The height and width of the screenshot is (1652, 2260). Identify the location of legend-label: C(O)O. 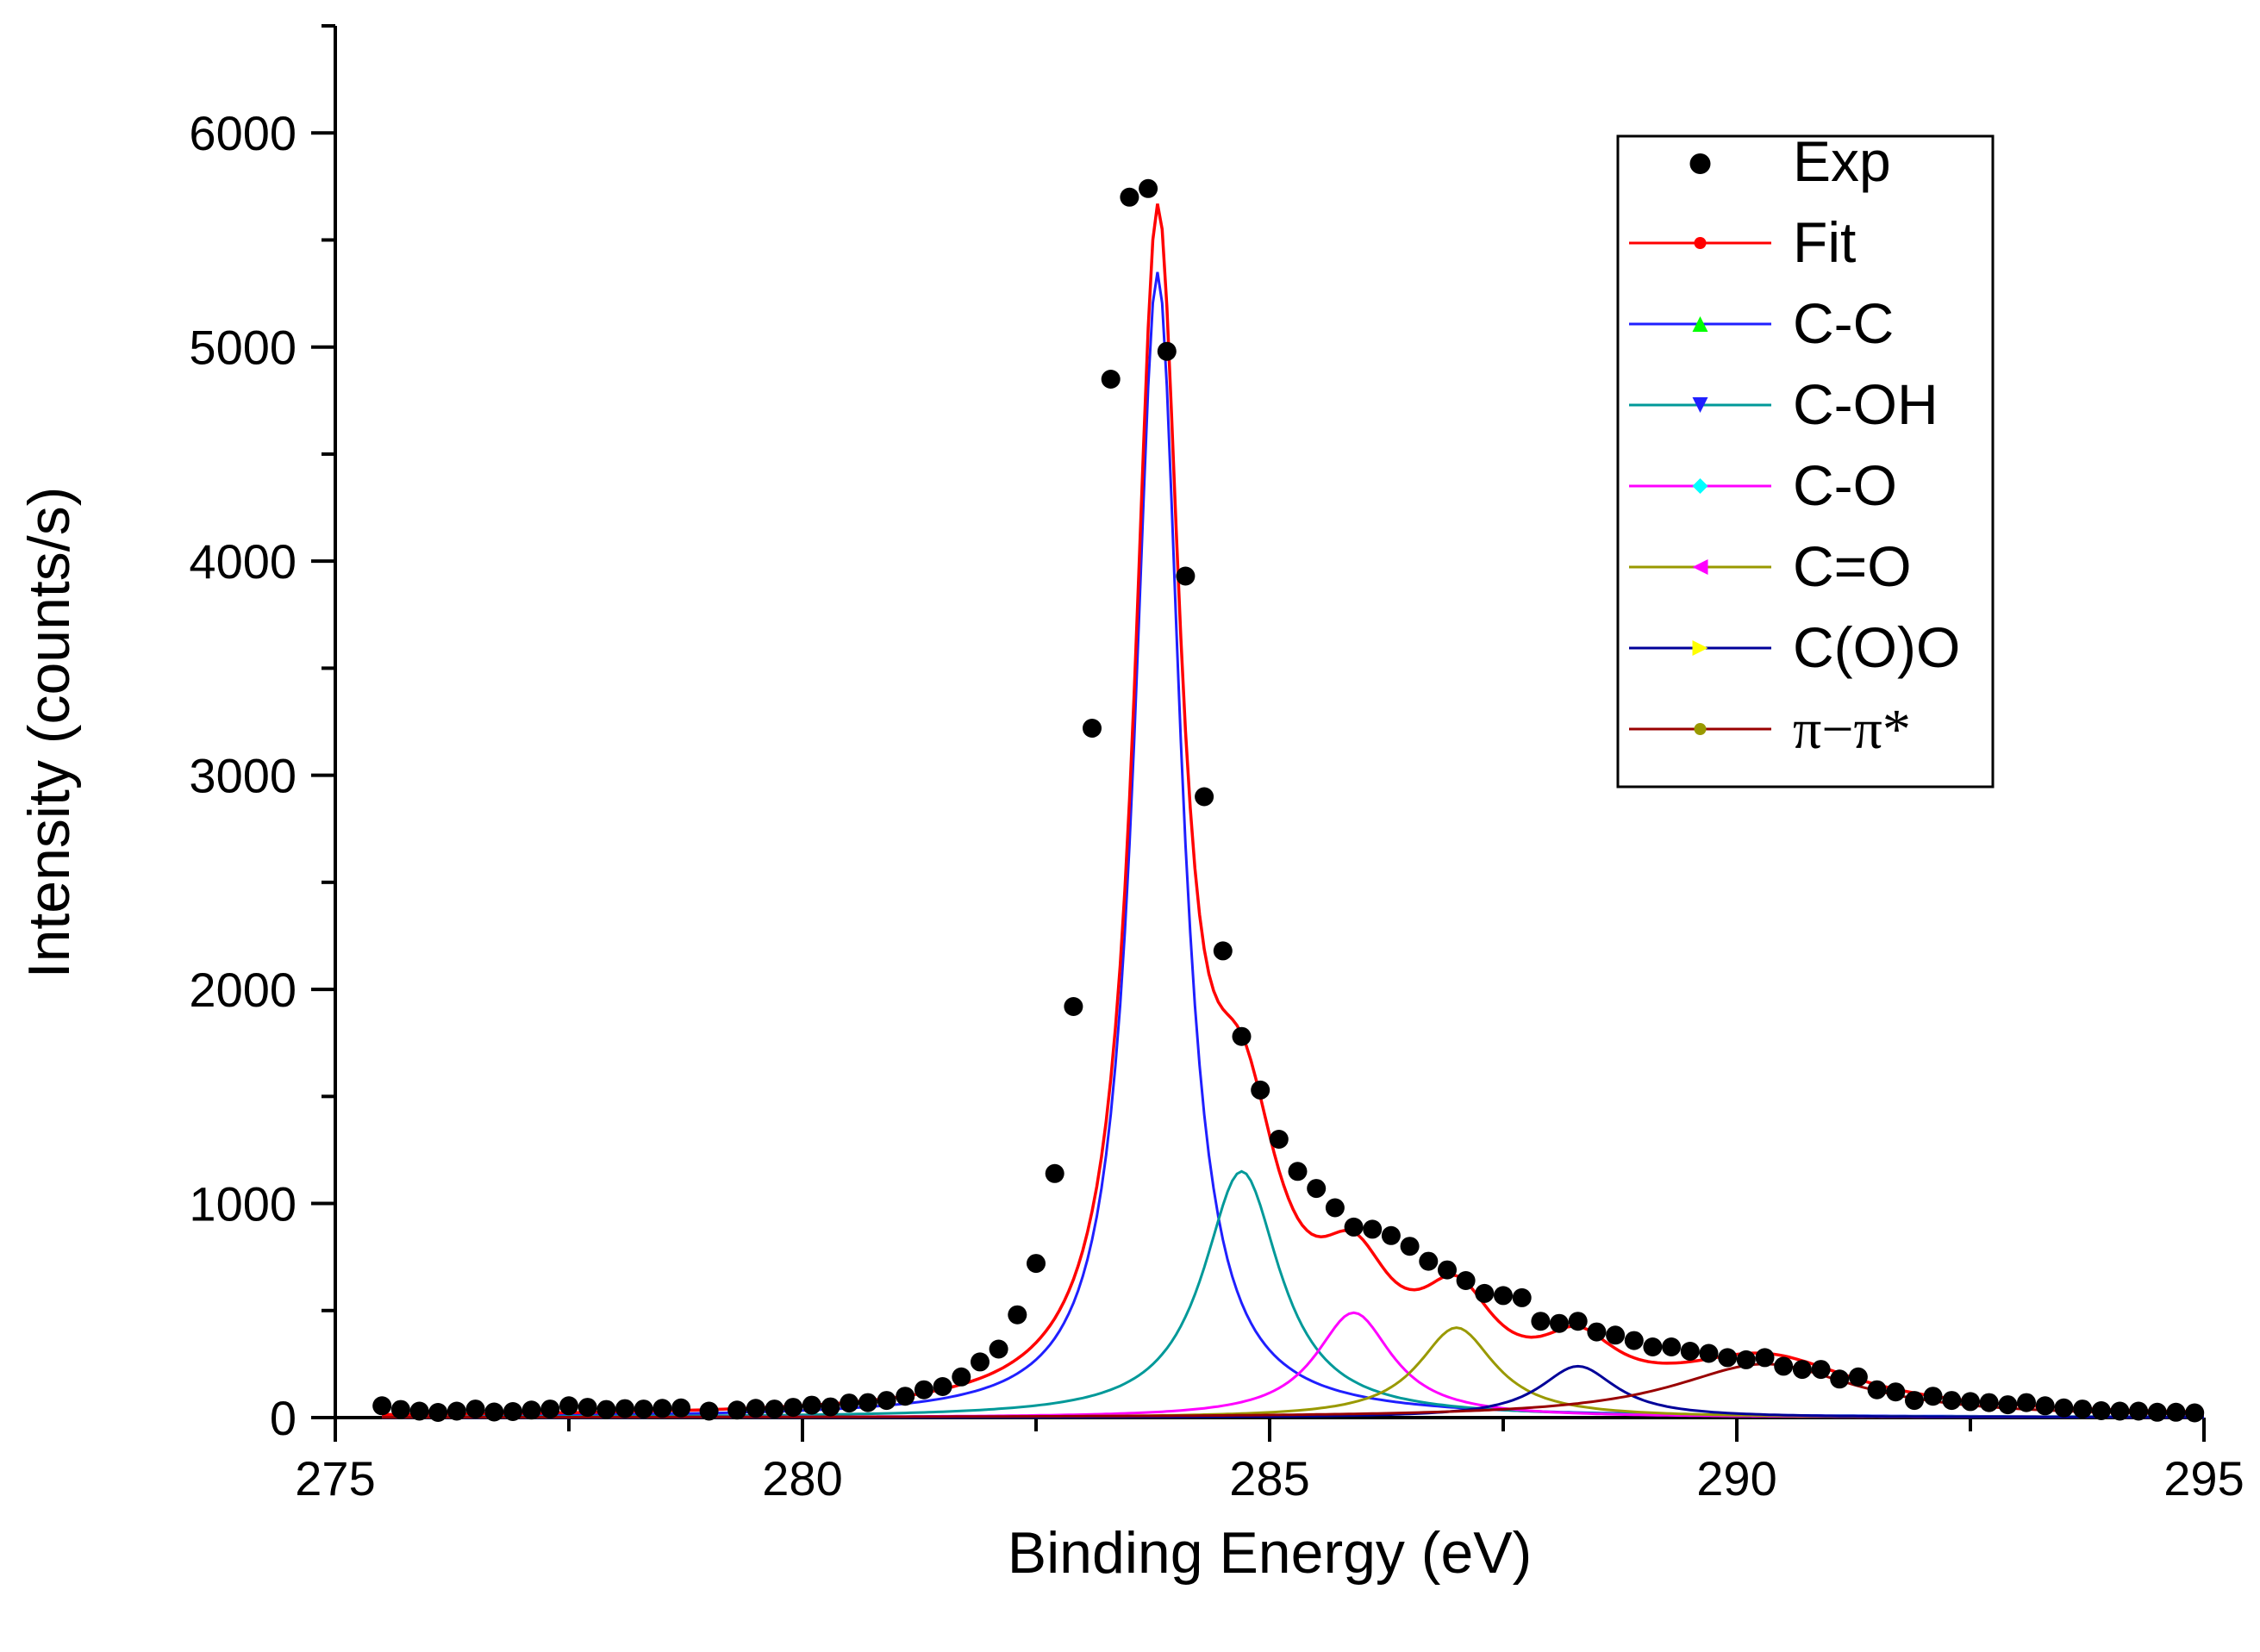
(1876, 647).